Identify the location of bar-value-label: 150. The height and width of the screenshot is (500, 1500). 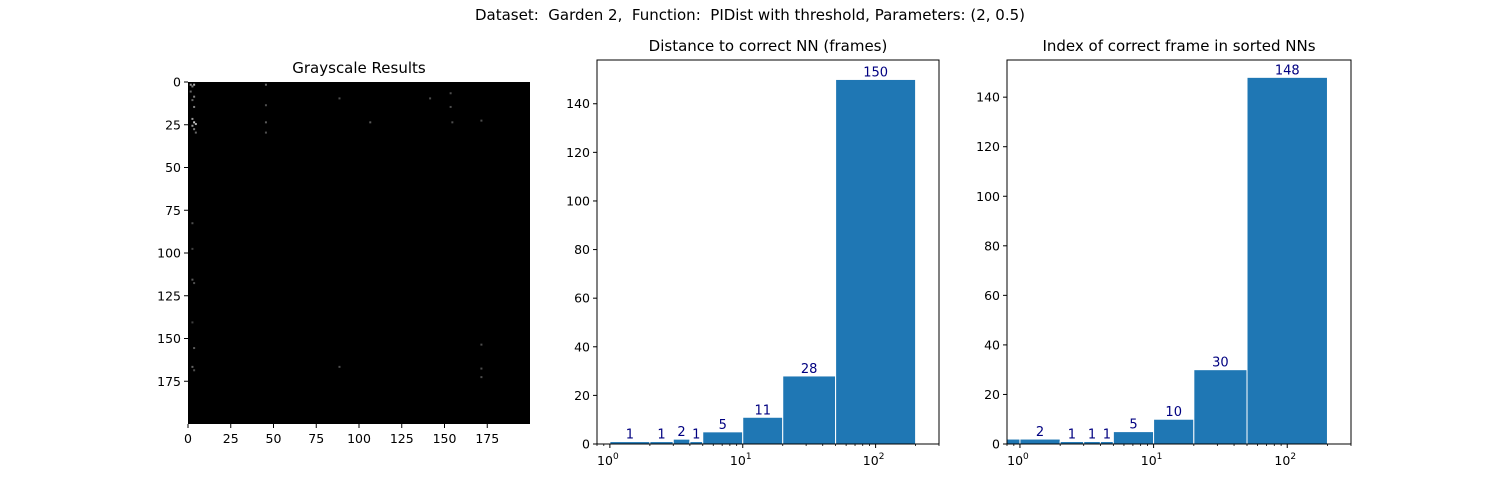
(875, 72).